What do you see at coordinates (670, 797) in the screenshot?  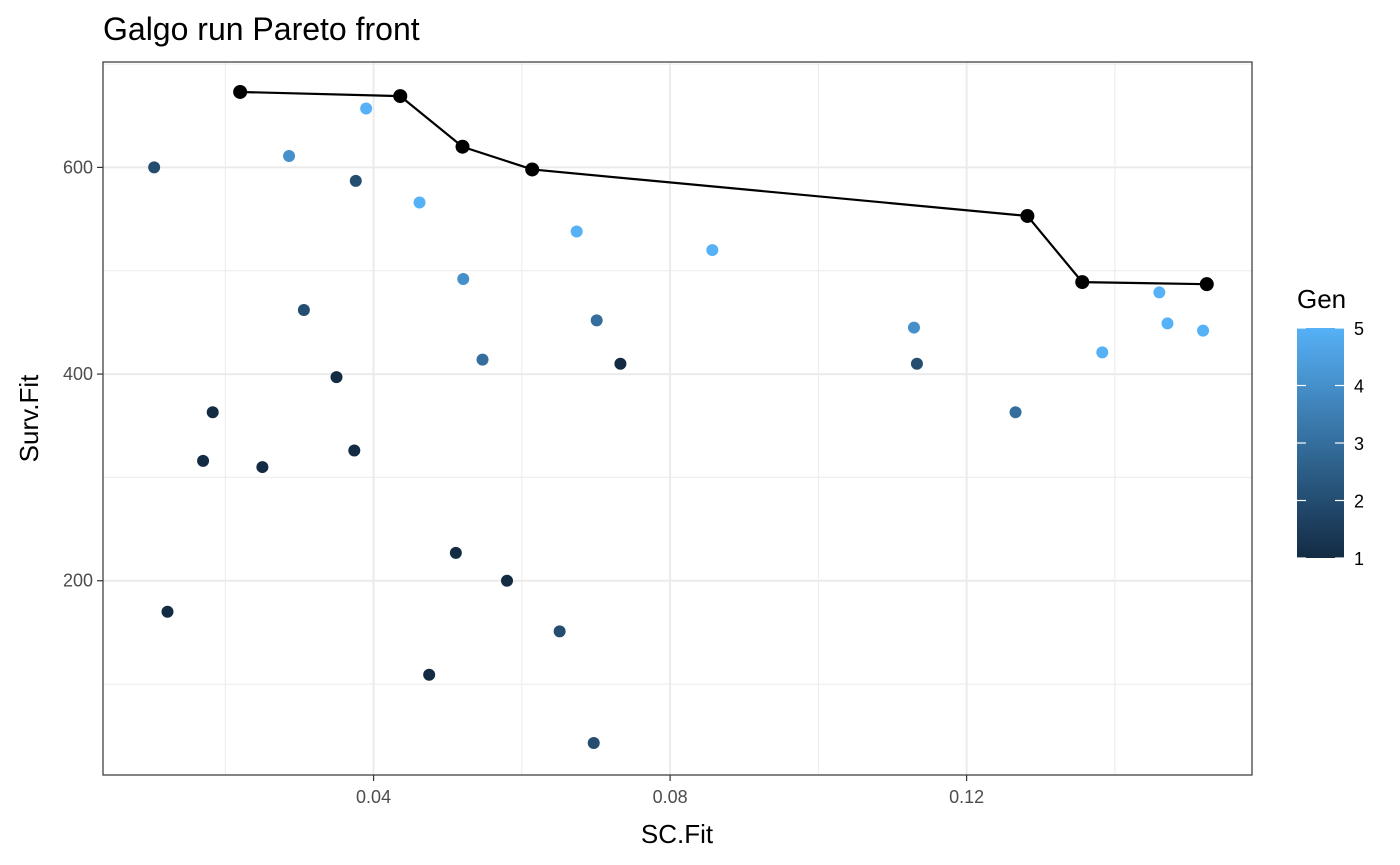 I see `x-tick-label: 0.08` at bounding box center [670, 797].